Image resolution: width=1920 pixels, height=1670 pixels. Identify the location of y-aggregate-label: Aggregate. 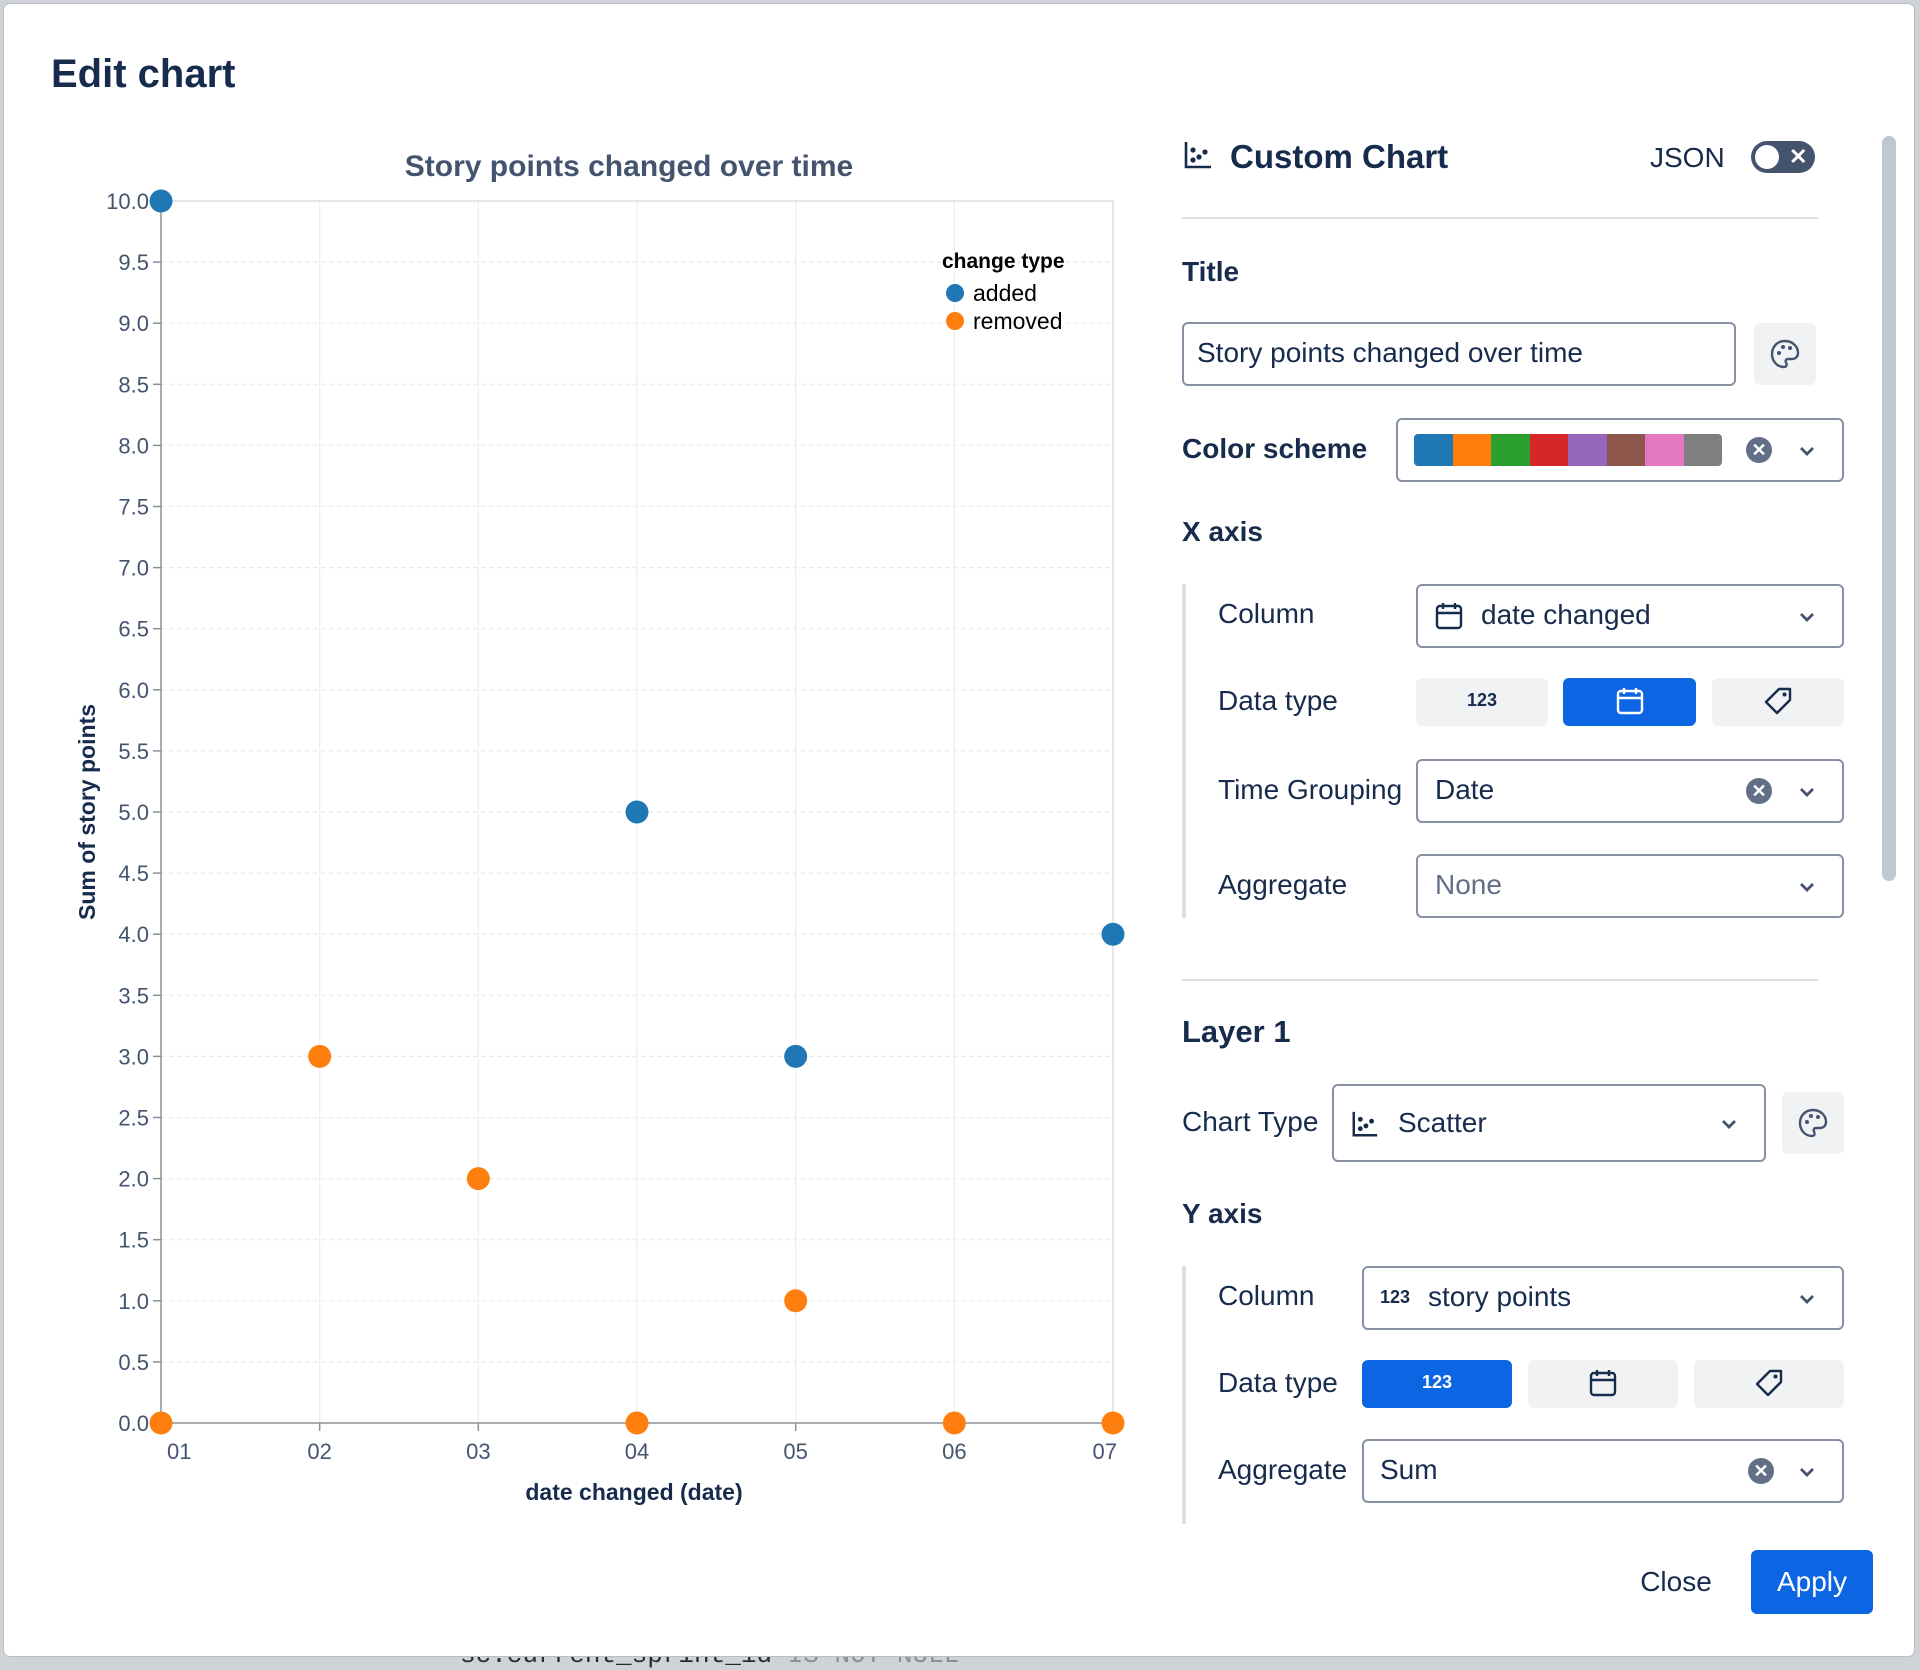
(1283, 1469).